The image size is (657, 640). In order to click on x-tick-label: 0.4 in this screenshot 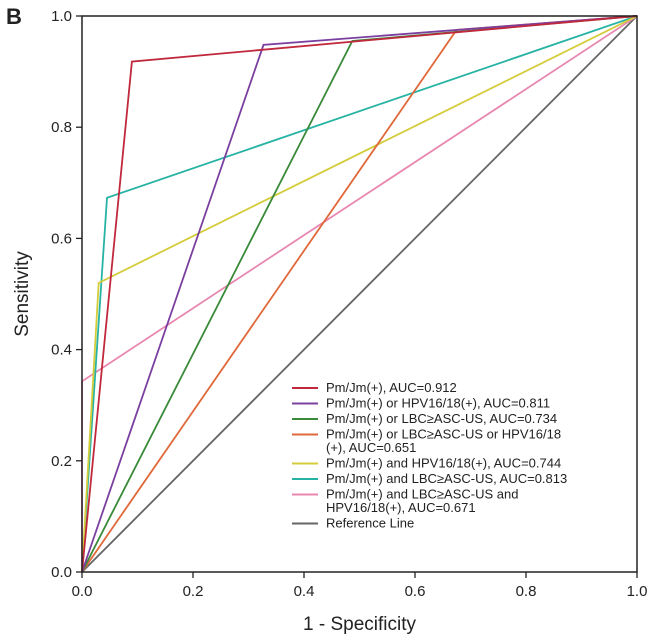, I will do `click(304, 591)`.